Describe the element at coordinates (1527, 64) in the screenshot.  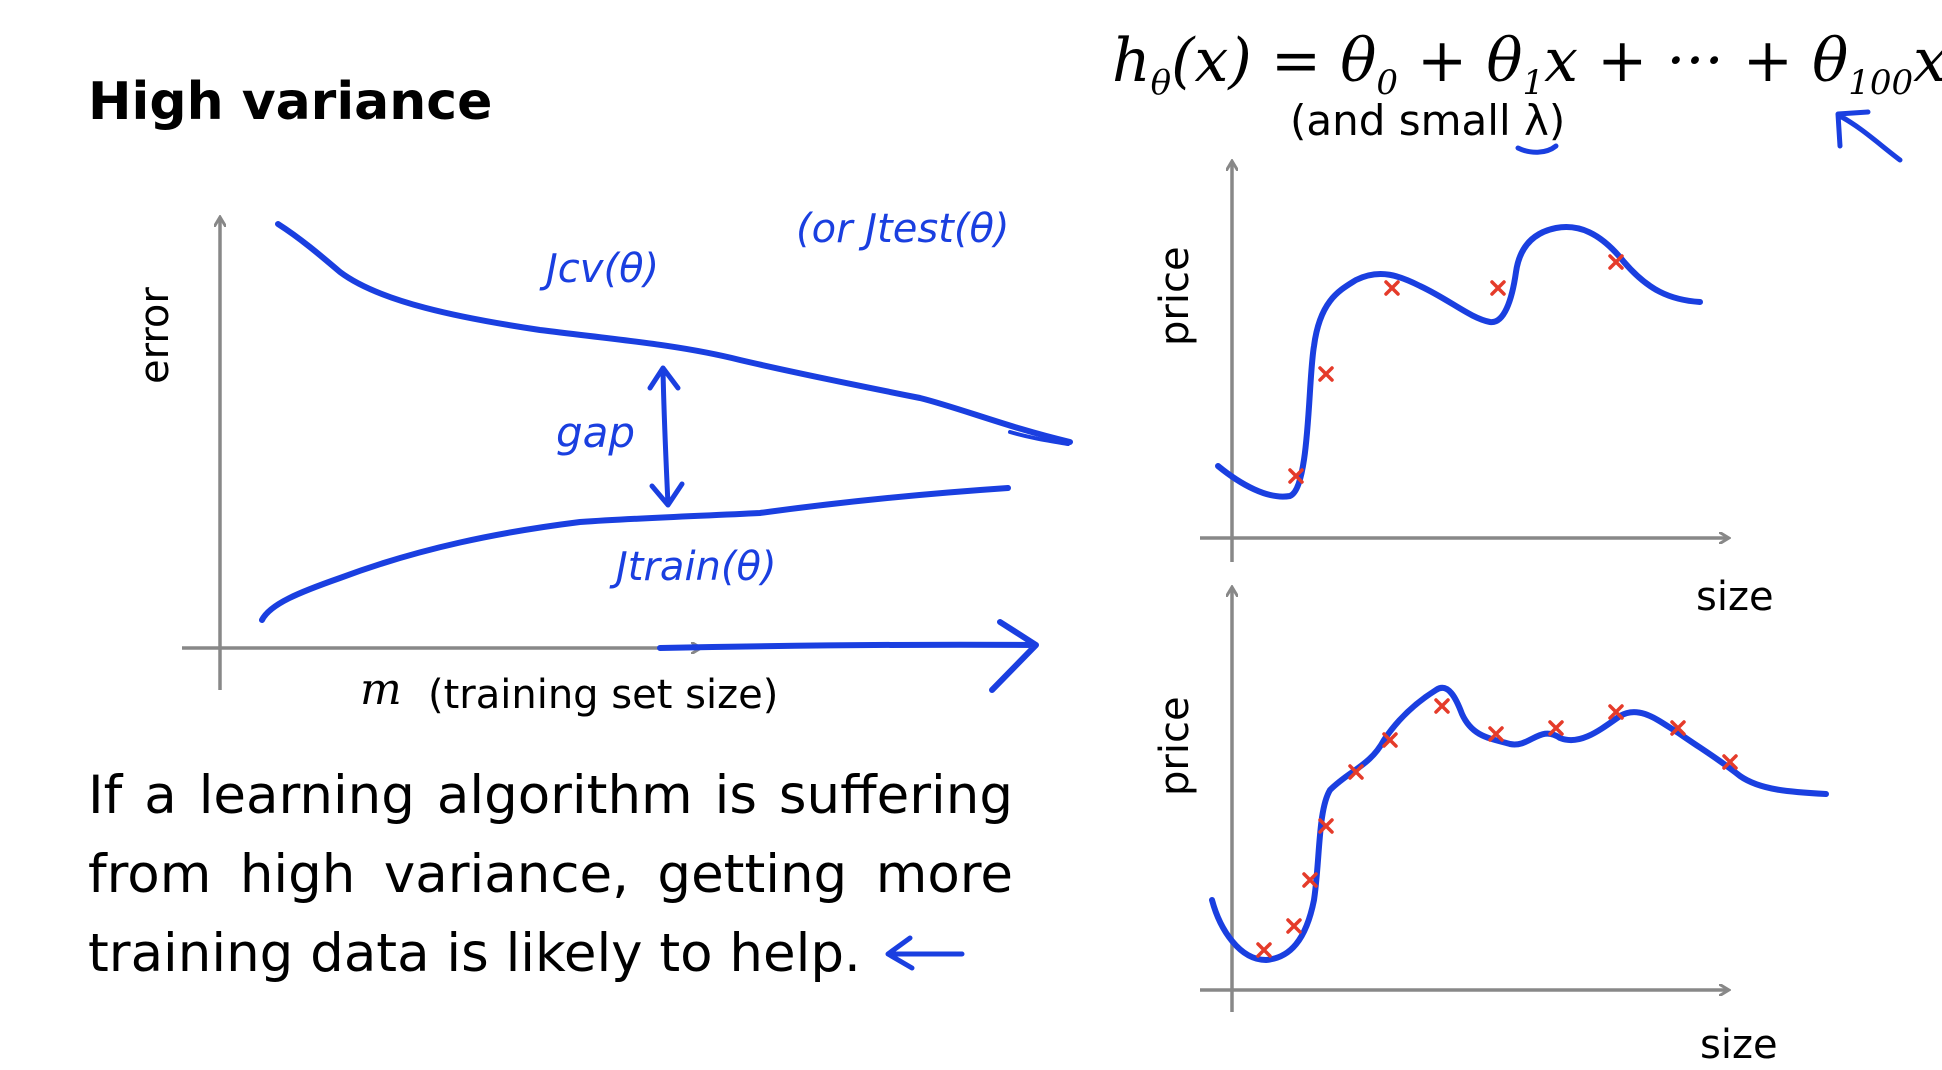
I see `hypothesis-formula: hθ(x) = θ0 + θ1x + ··· + θ100x100` at that location.